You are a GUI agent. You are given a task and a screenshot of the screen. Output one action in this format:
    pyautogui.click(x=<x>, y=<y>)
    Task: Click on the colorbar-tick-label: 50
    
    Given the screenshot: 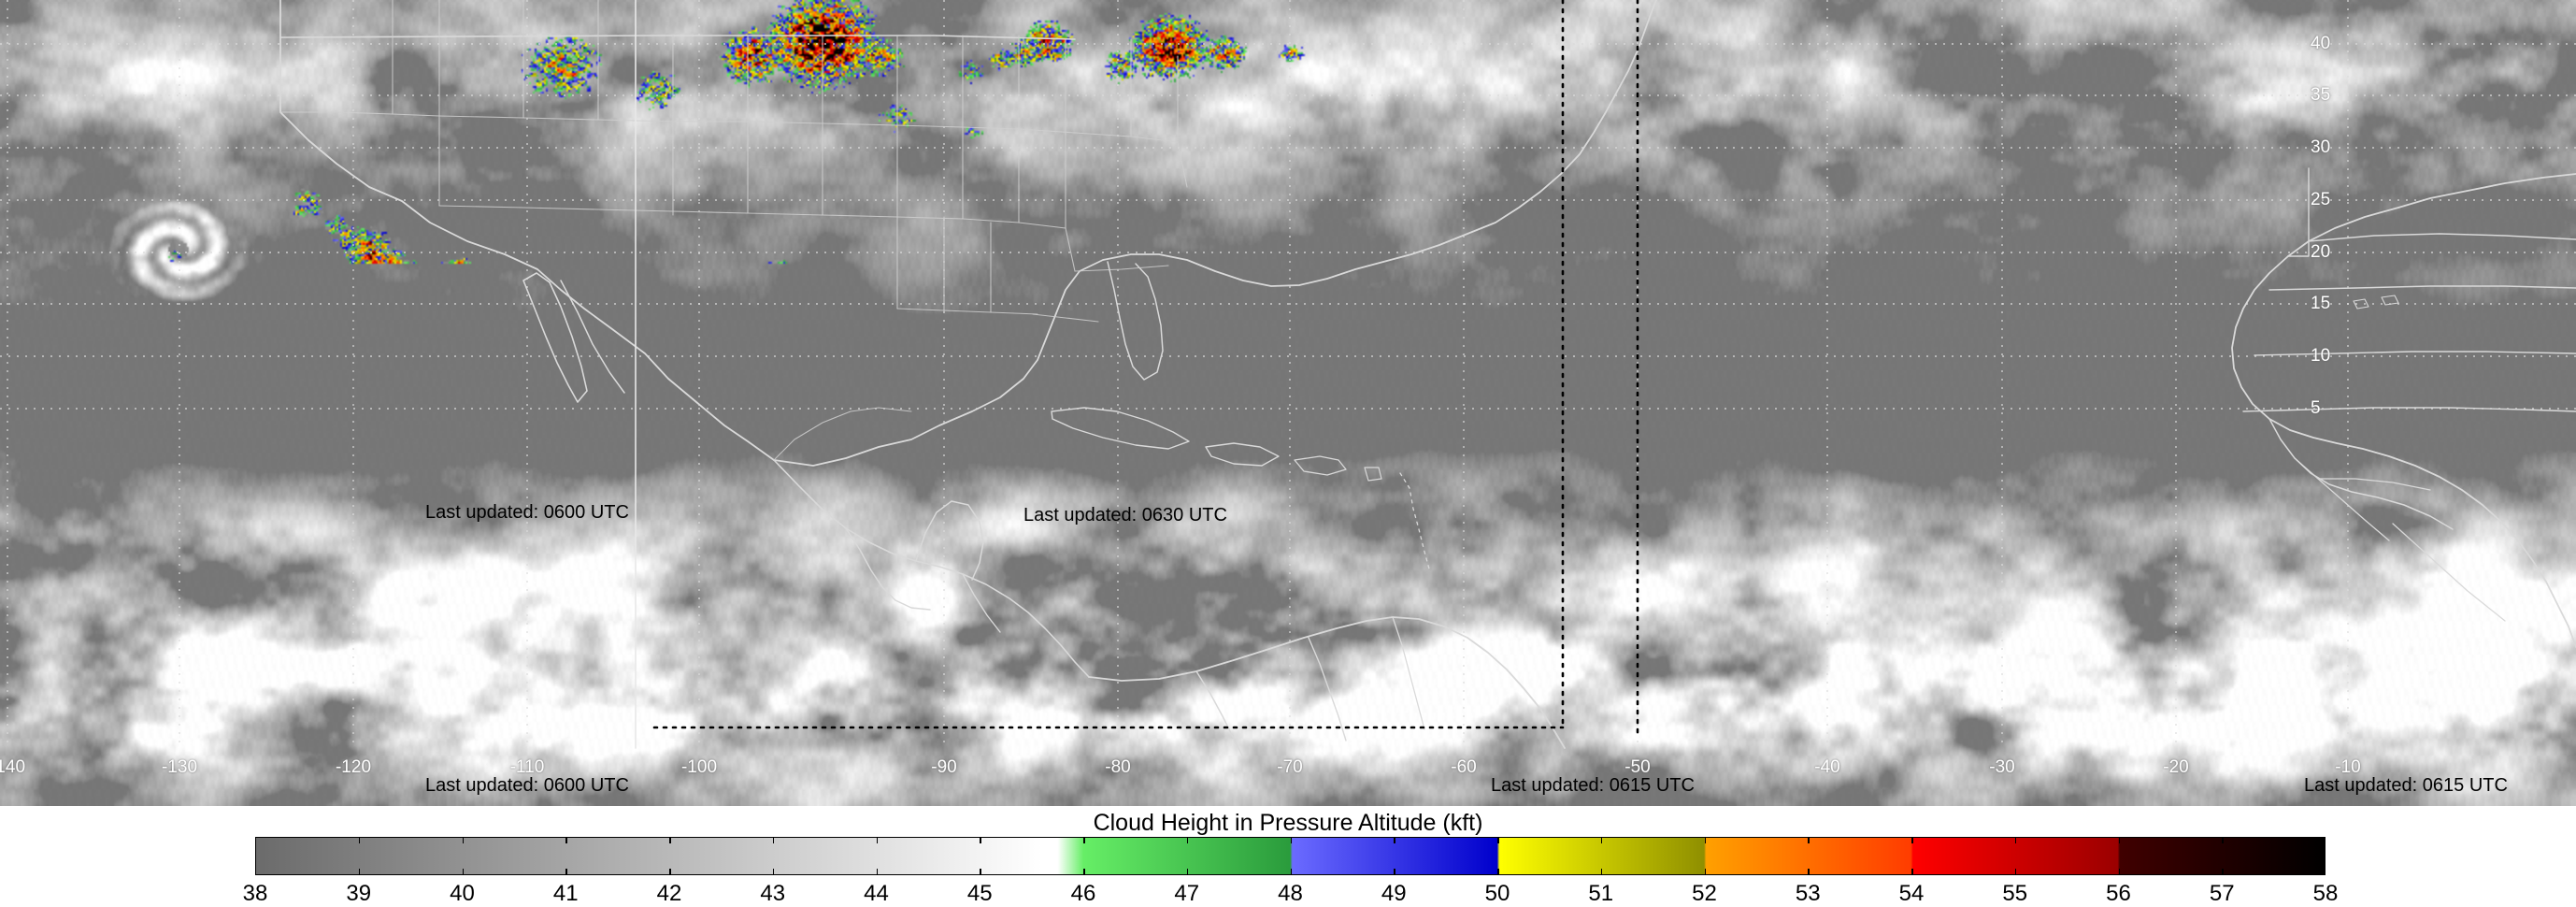 What is the action you would take?
    pyautogui.click(x=1497, y=894)
    